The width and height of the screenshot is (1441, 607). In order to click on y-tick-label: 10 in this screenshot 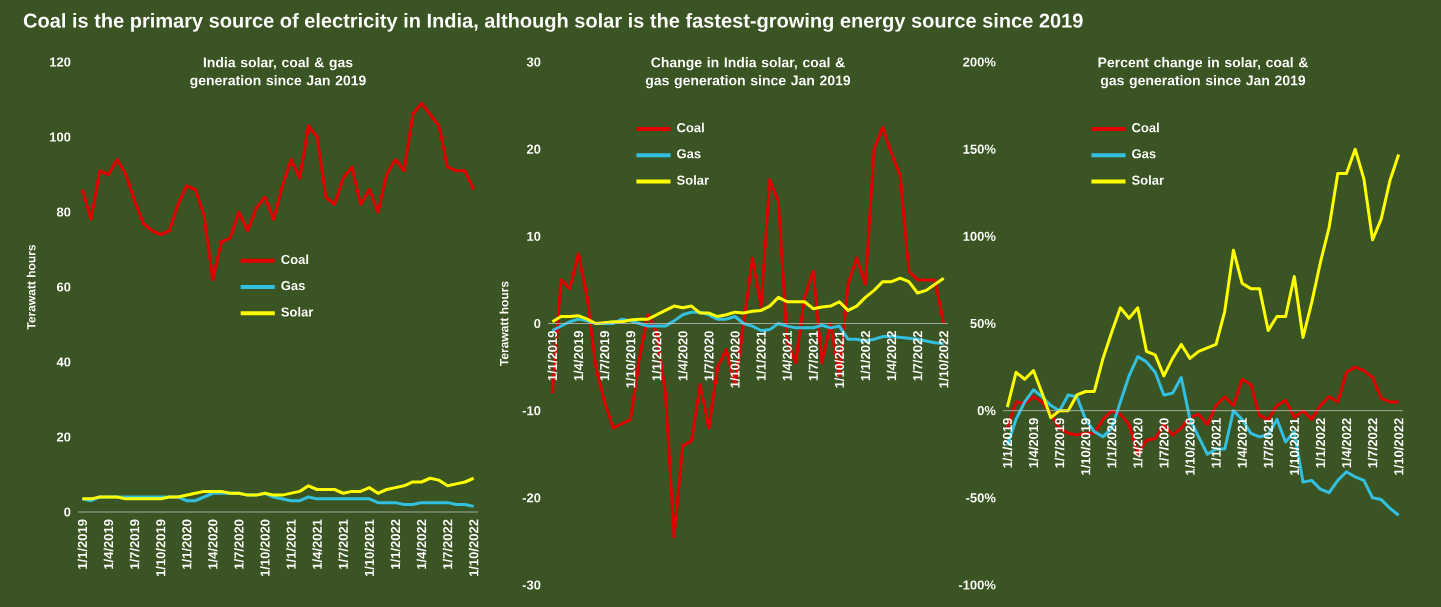, I will do `click(534, 236)`.